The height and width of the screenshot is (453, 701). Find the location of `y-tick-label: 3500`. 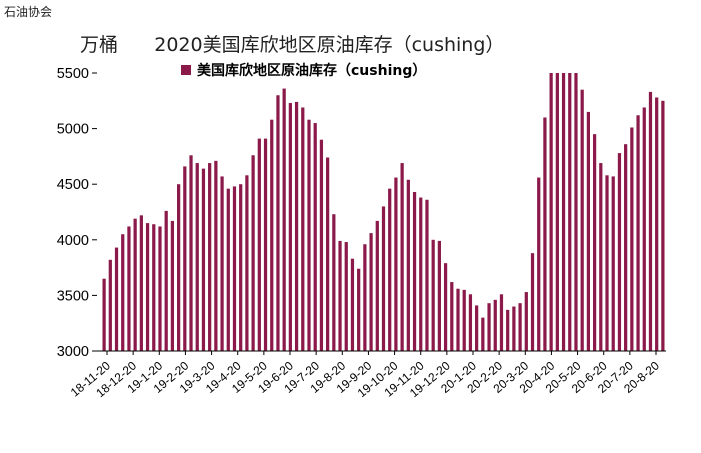

y-tick-label: 3500 is located at coordinates (73, 296).